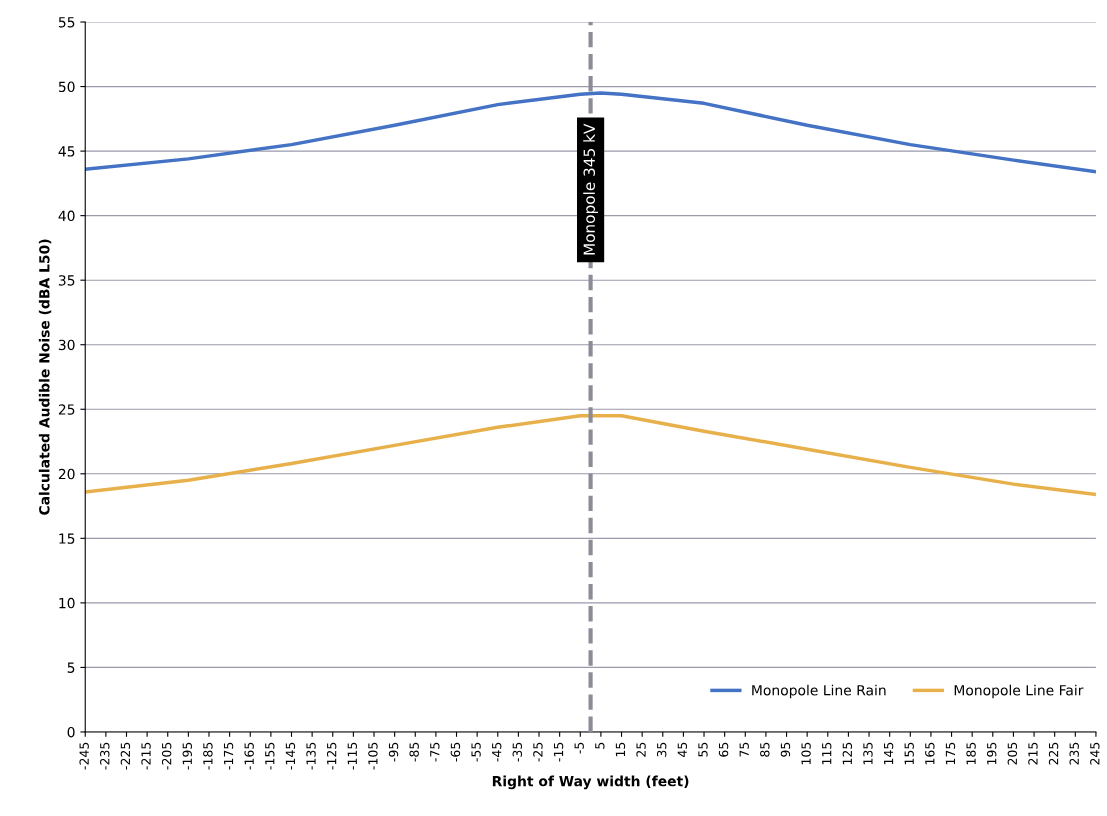 The height and width of the screenshot is (816, 1107). I want to click on x-tick-label: -135, so click(311, 756).